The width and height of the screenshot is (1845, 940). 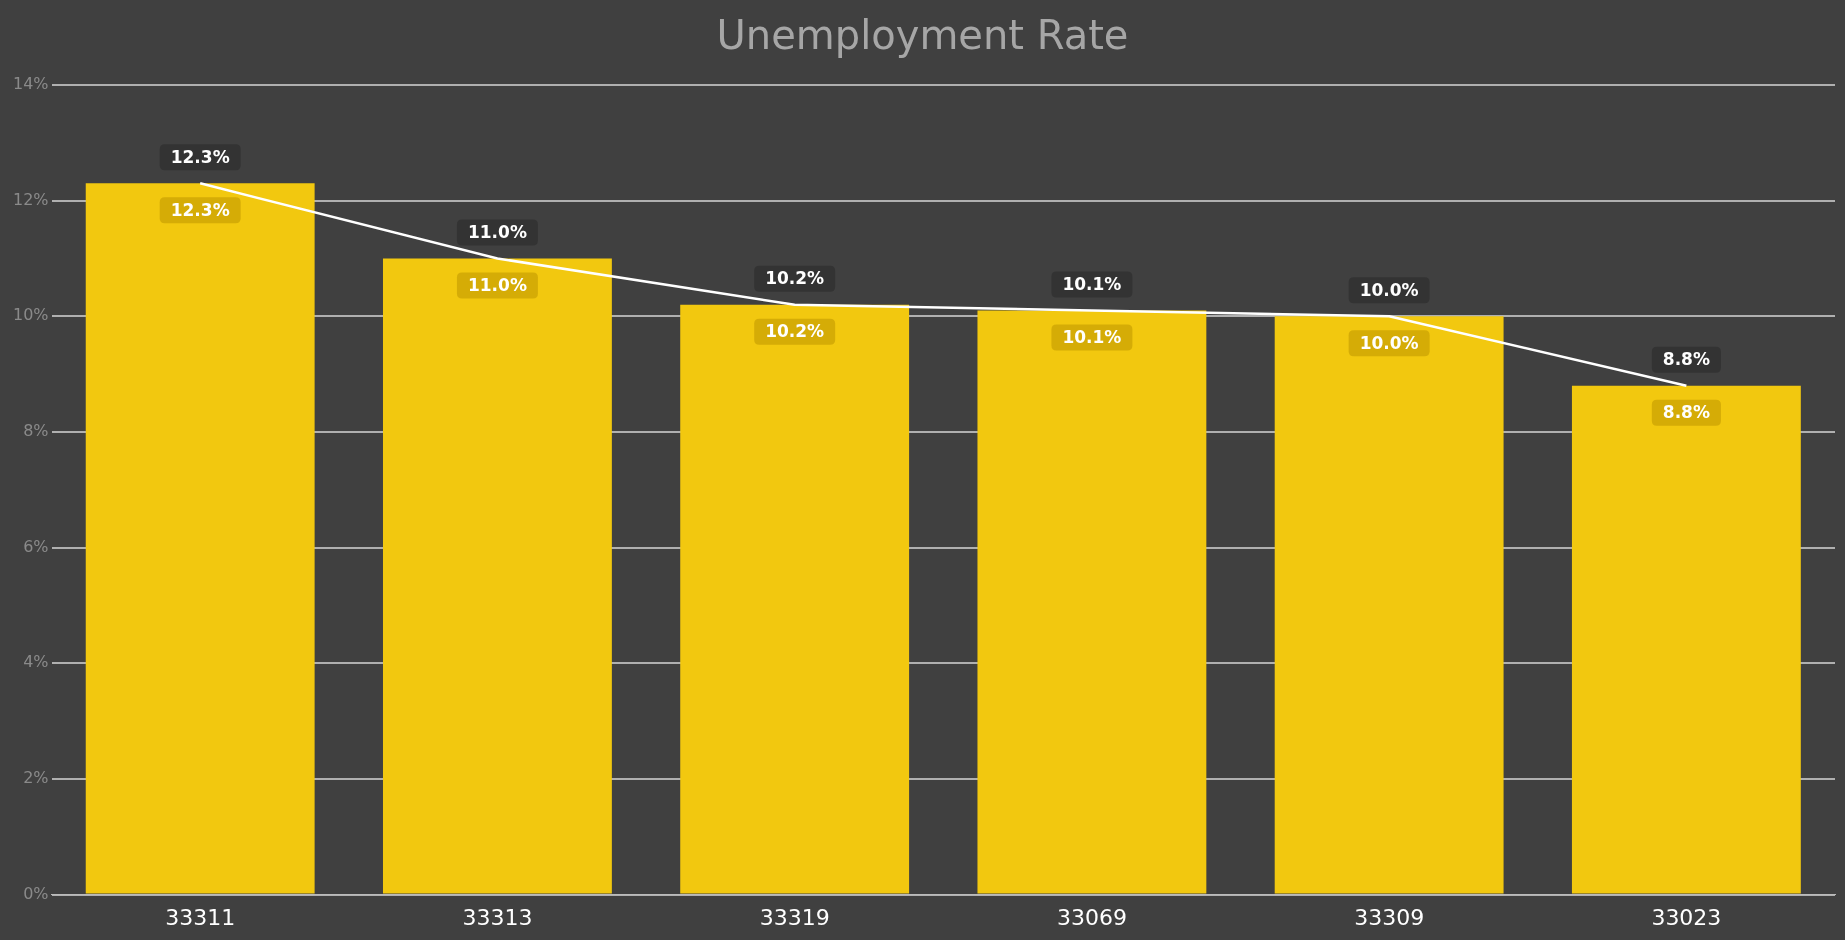 I want to click on x-tick-label: 33313, so click(x=497, y=917).